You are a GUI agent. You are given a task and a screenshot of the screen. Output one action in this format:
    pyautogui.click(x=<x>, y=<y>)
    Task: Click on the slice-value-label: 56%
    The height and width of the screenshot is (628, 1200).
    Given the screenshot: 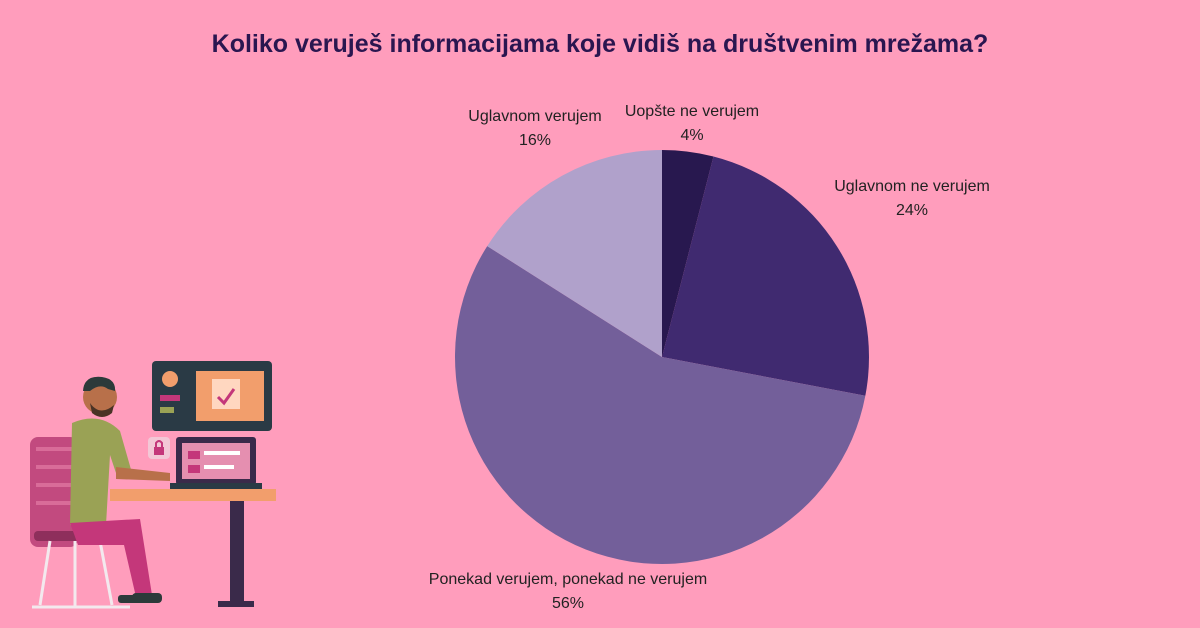 What is the action you would take?
    pyautogui.click(x=568, y=603)
    